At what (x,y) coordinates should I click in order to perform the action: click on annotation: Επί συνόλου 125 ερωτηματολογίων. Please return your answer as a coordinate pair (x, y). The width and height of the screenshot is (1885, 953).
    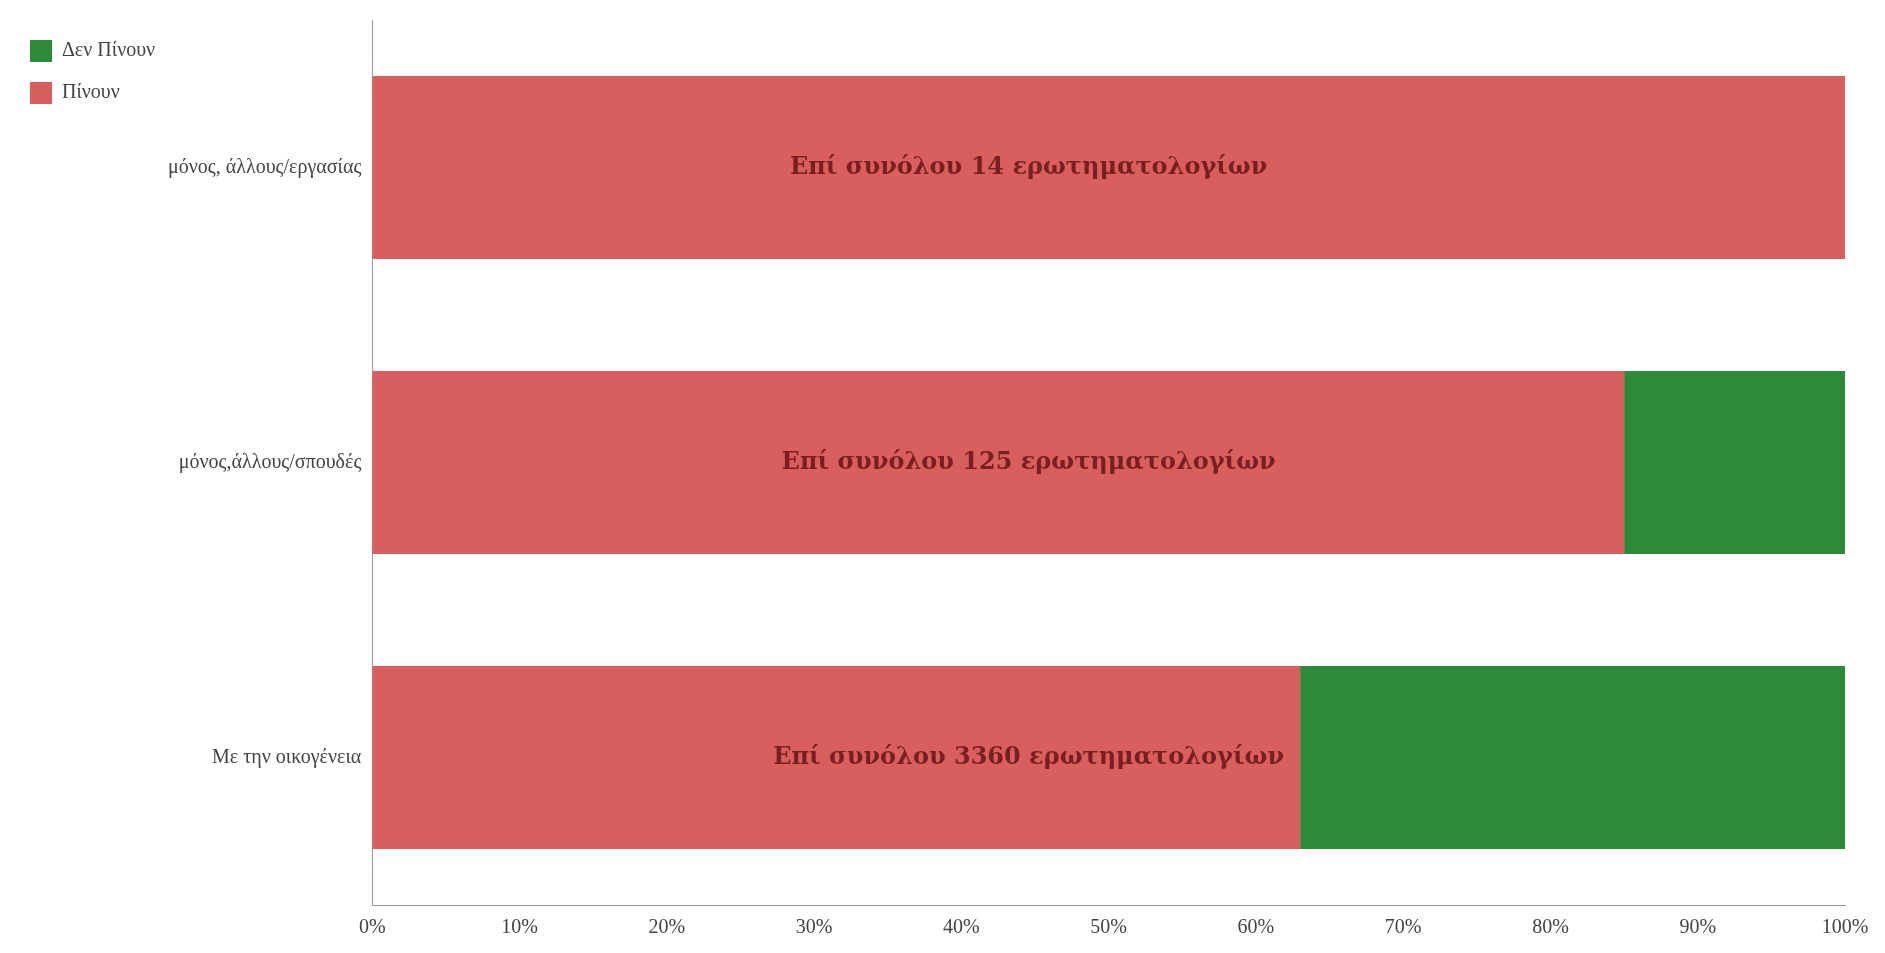
    Looking at the image, I should click on (1028, 460).